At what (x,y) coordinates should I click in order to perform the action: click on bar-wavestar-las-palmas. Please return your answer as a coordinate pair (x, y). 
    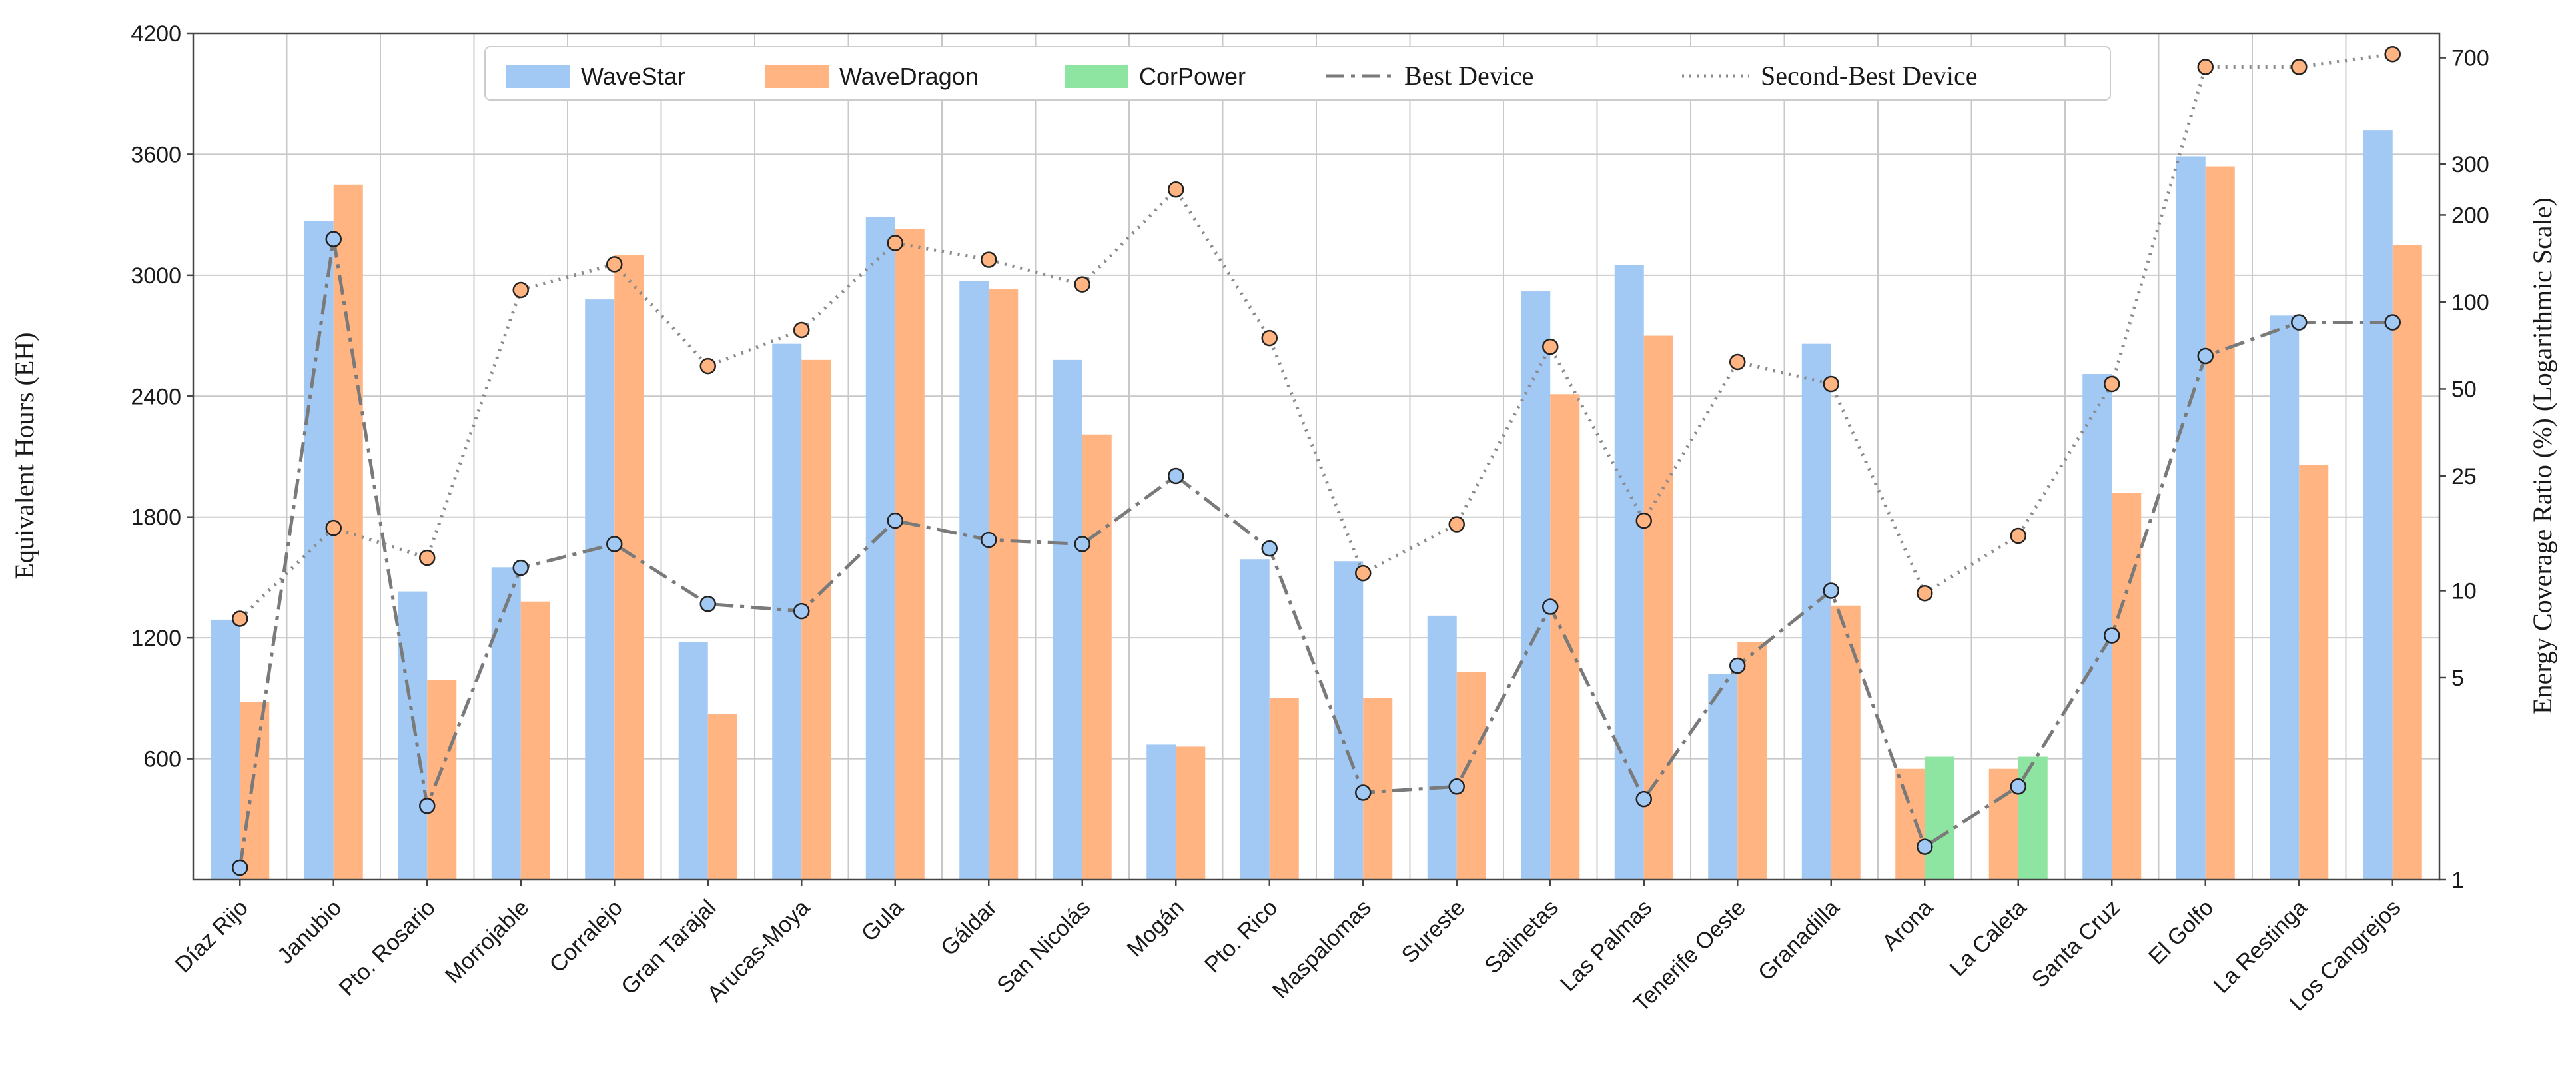
    Looking at the image, I should click on (1629, 573).